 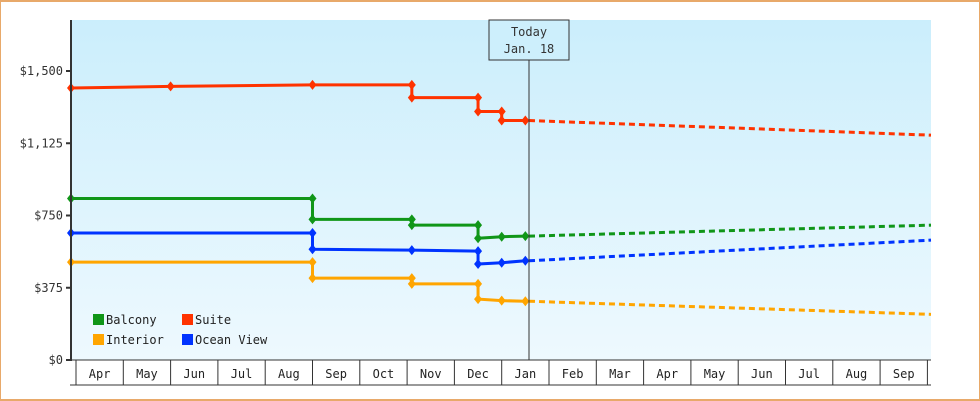 I want to click on y-axis: $0 $375 $750 $1,125 $1,500, so click(x=46, y=193).